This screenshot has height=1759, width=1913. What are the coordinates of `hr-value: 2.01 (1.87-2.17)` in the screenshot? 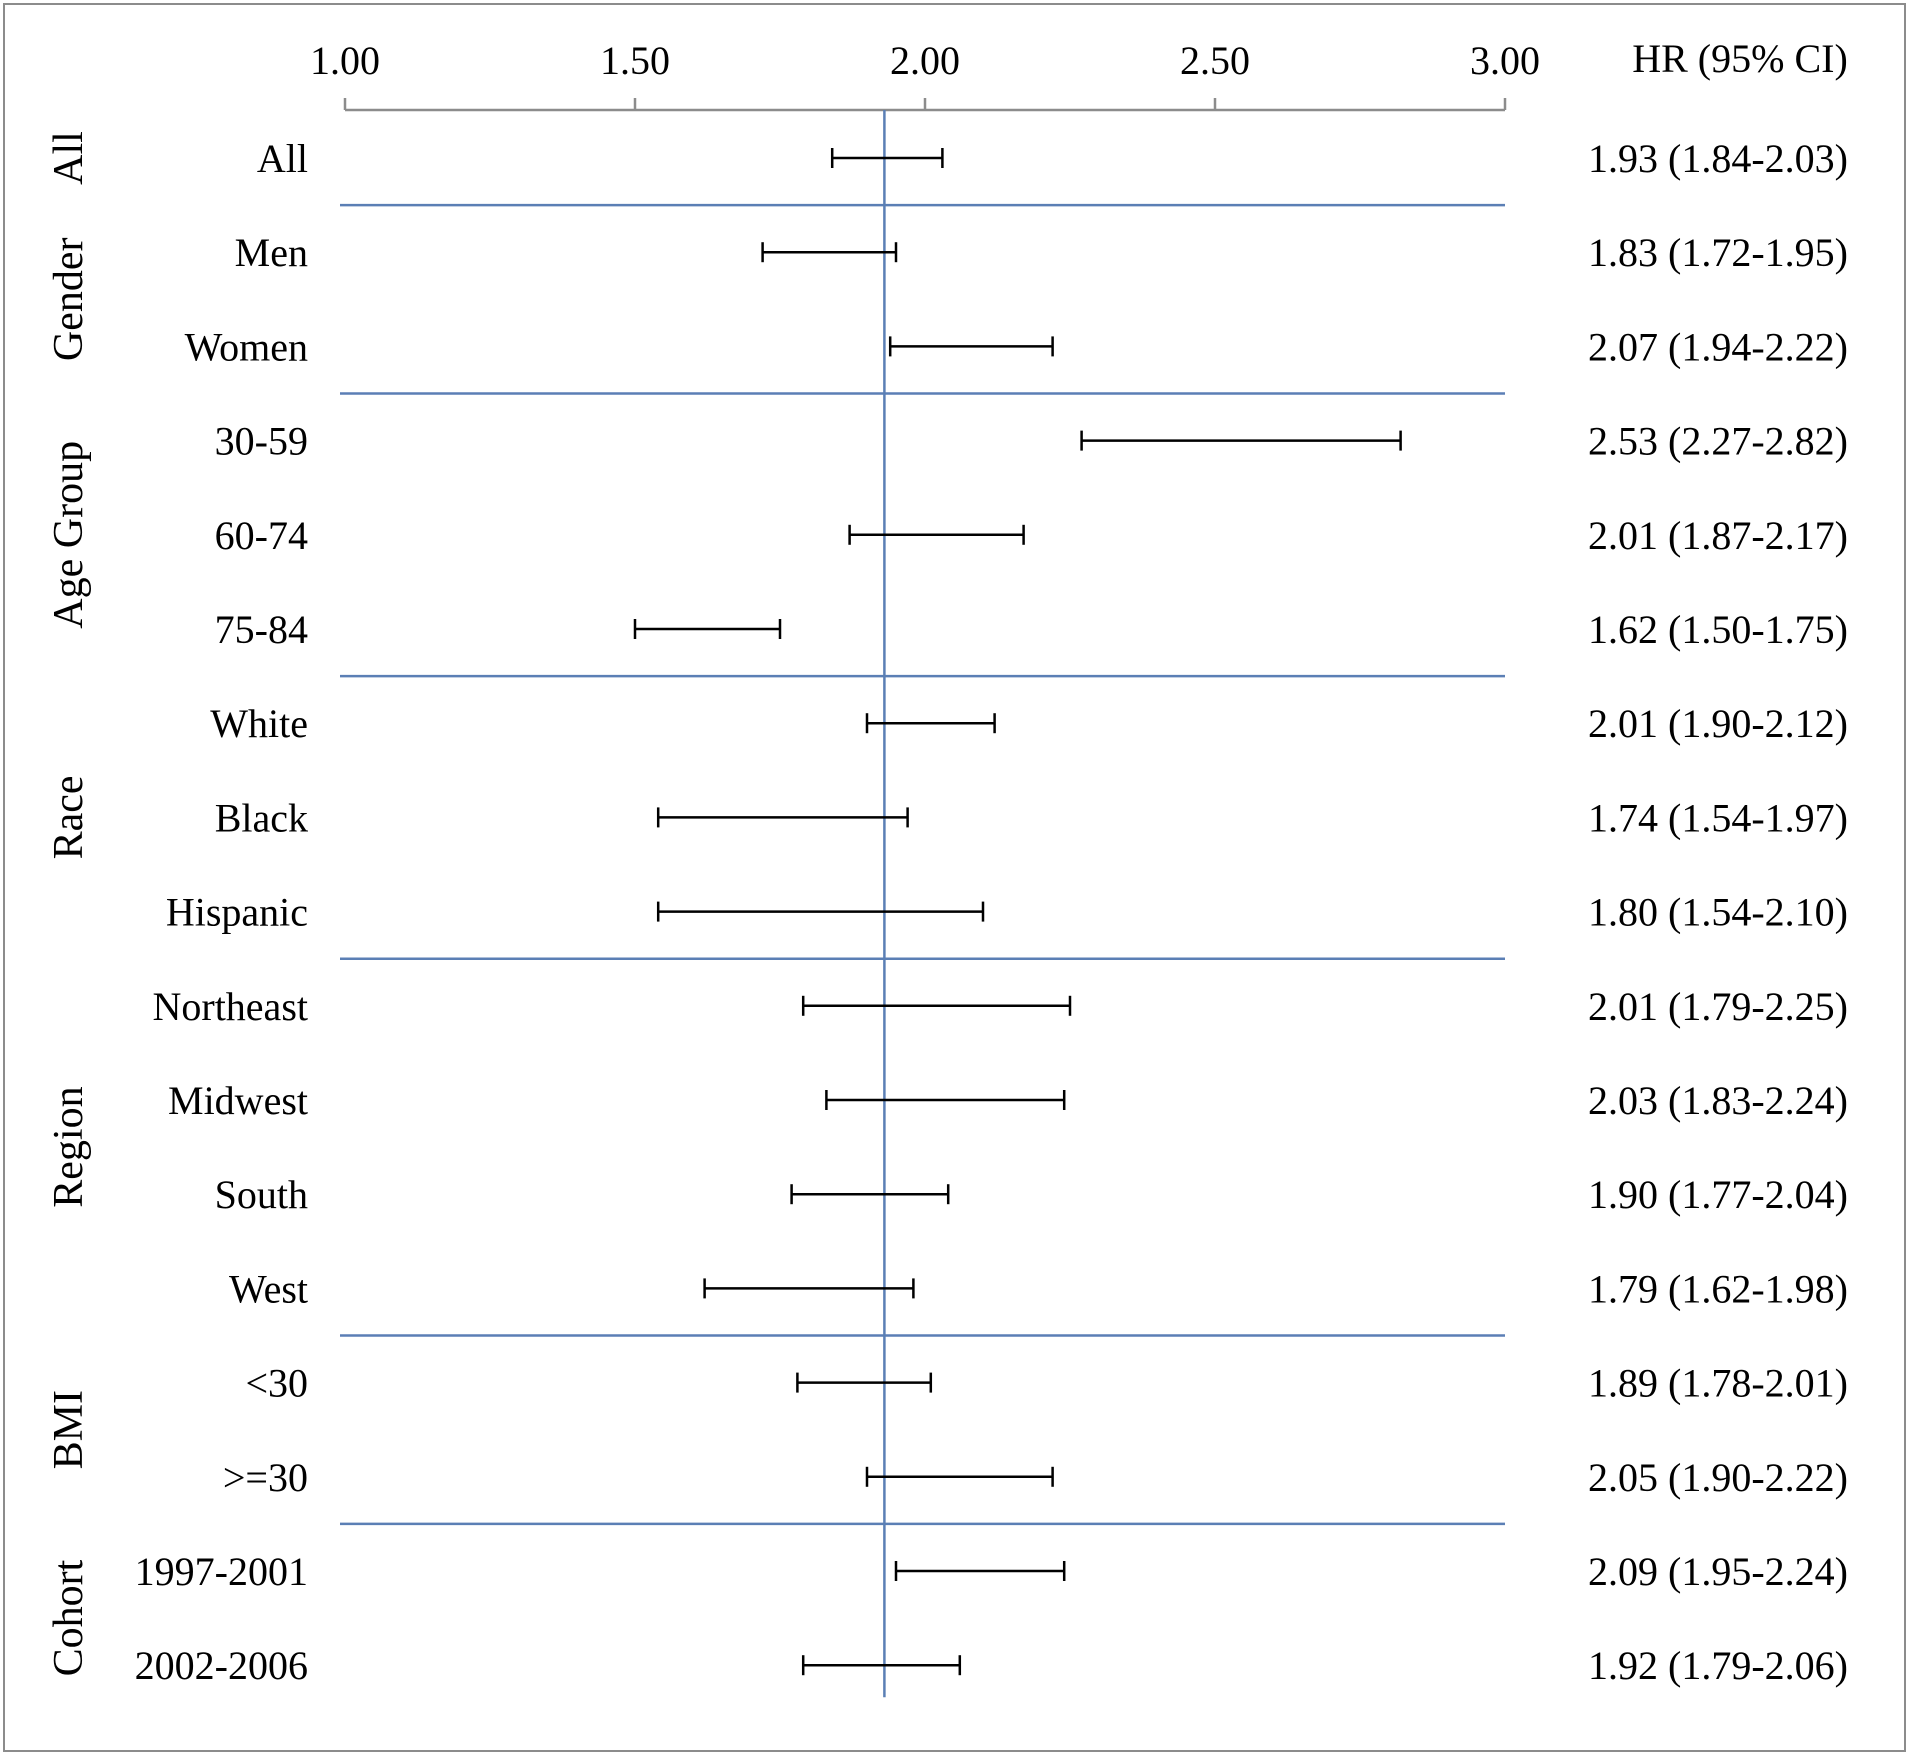 It's located at (1718, 535).